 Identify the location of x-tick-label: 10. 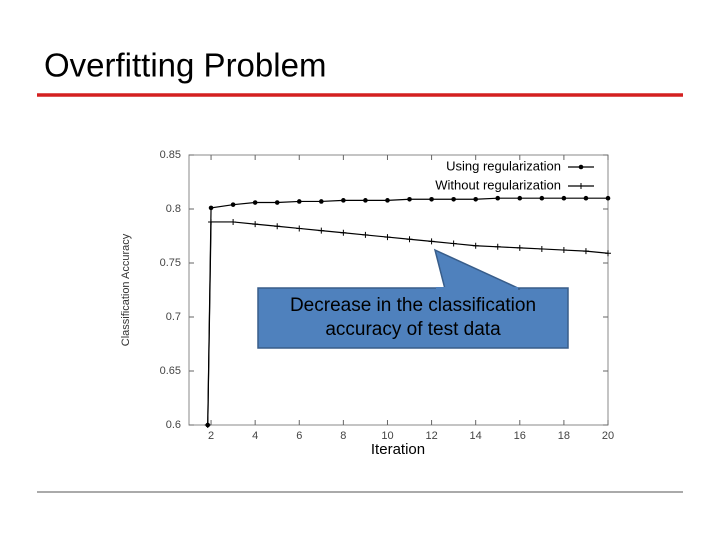
(387, 436).